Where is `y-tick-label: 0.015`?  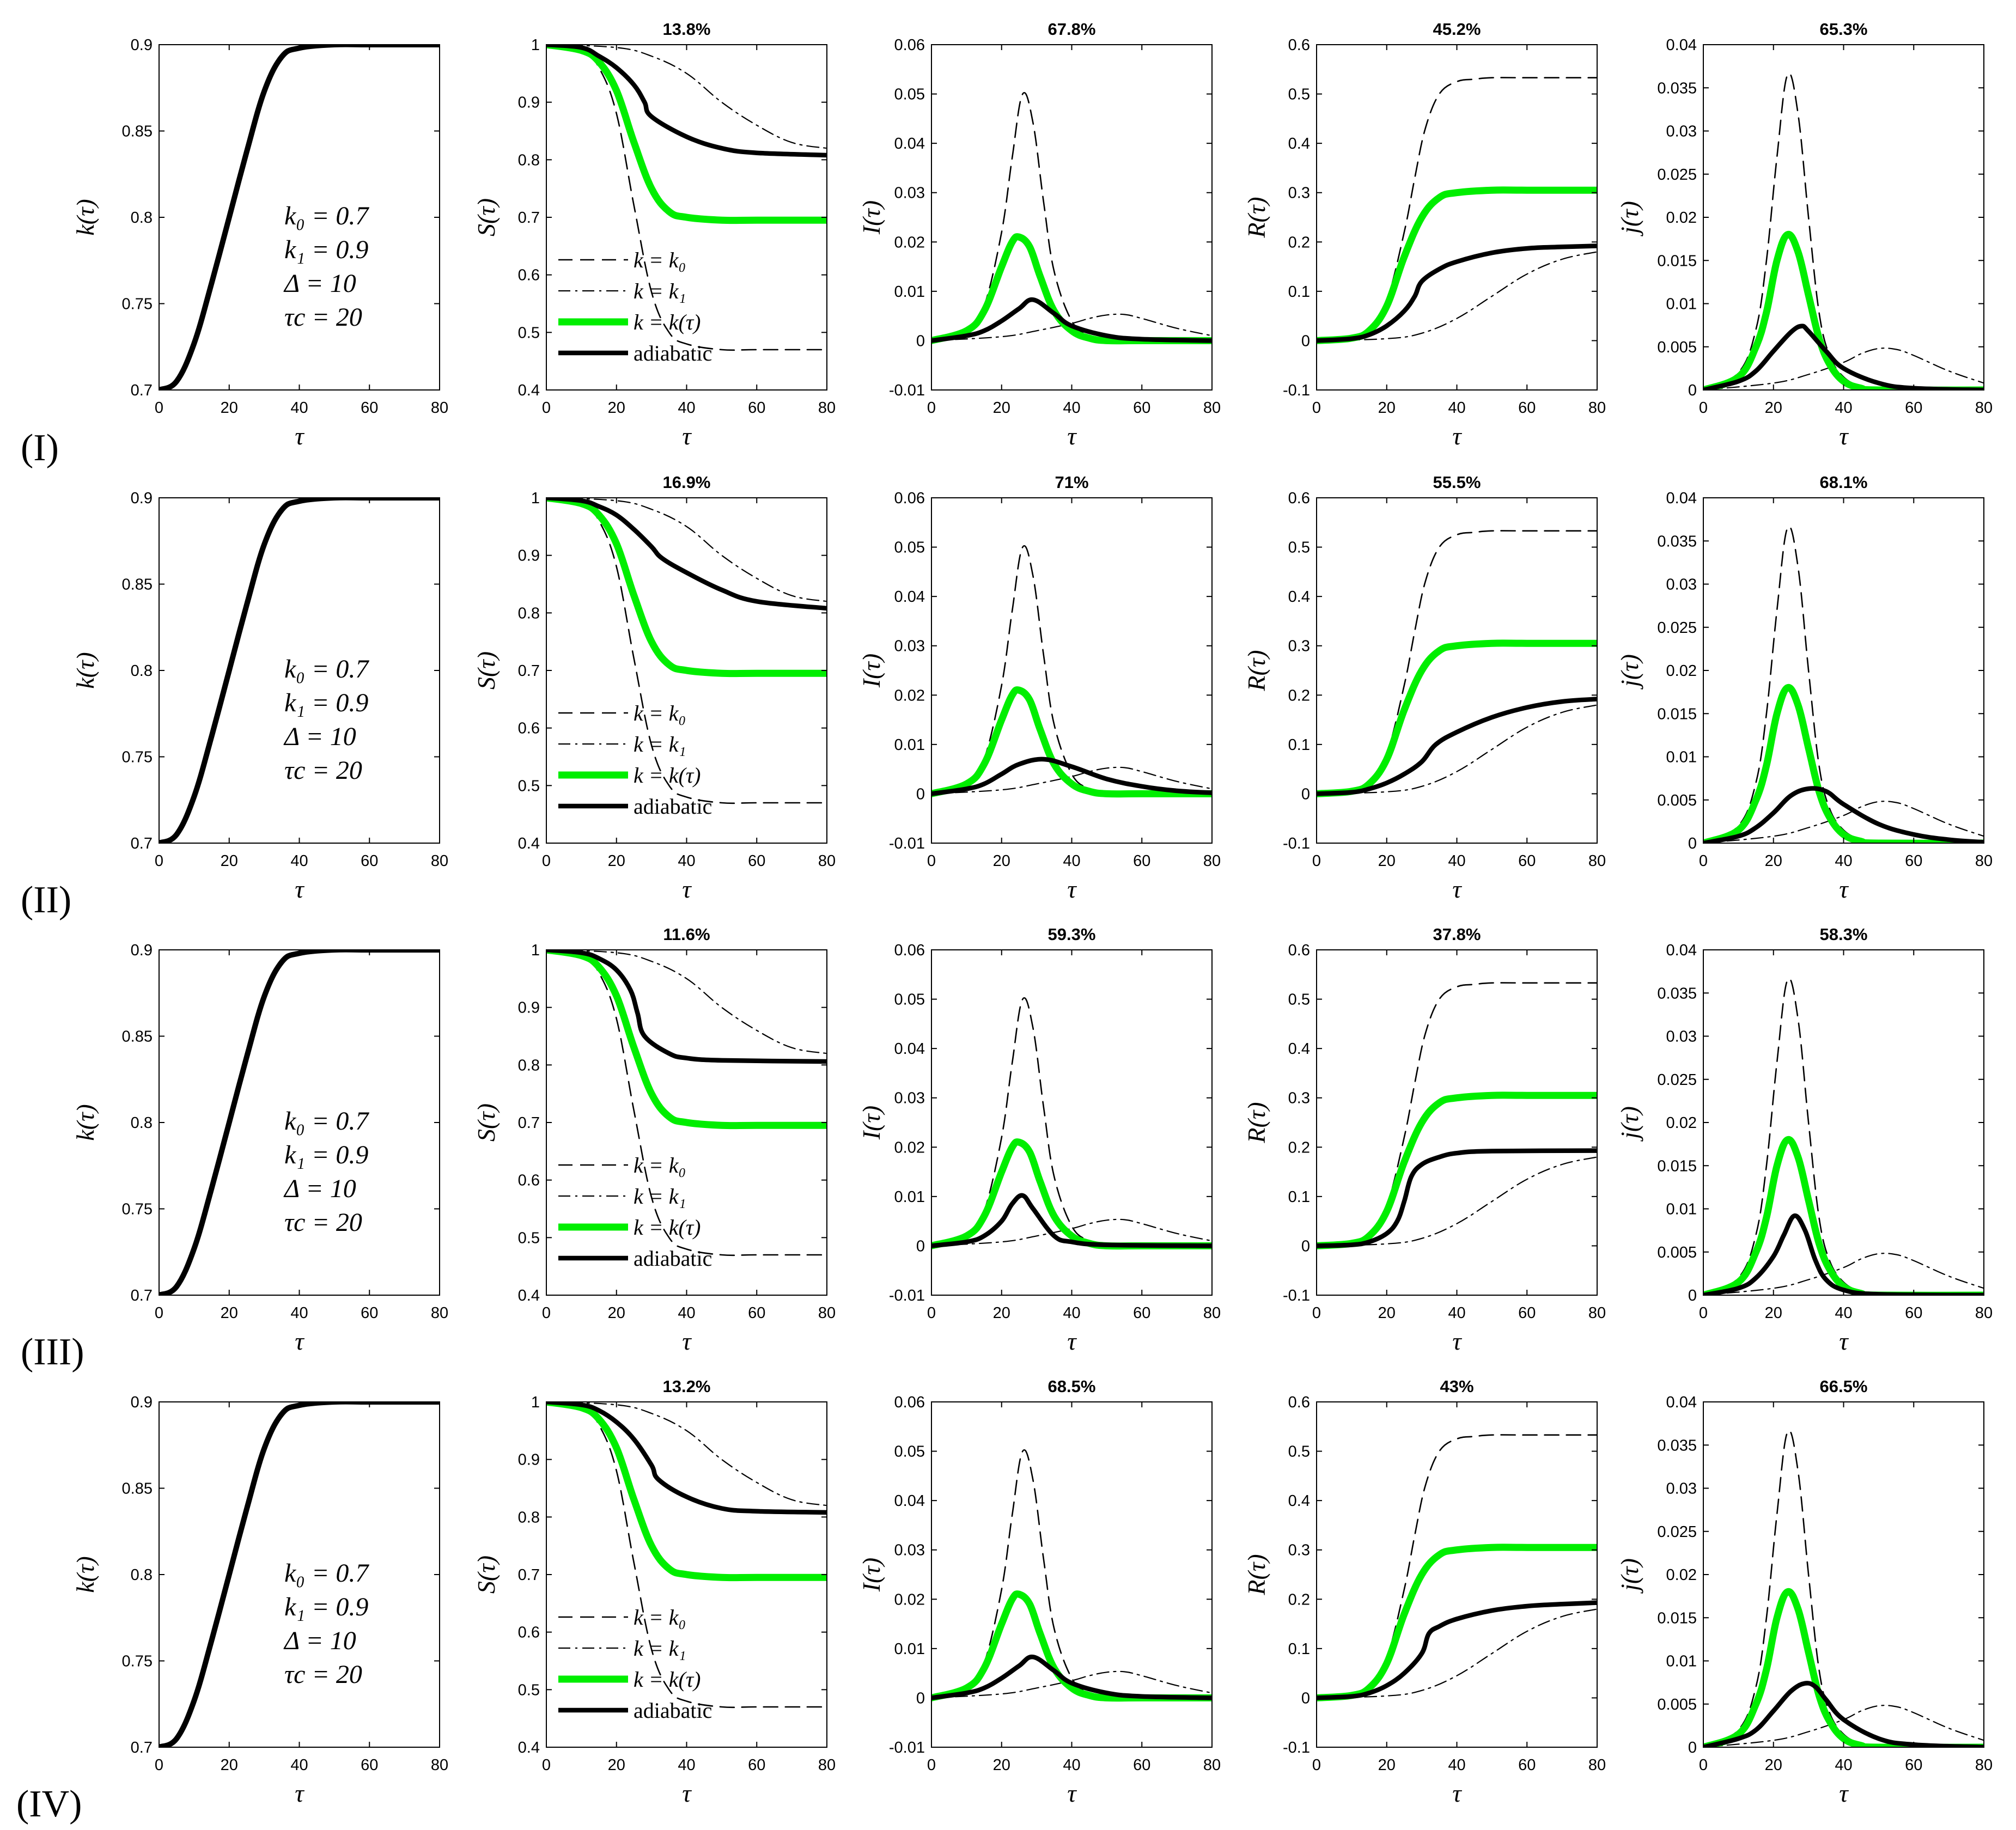 y-tick-label: 0.015 is located at coordinates (1677, 714).